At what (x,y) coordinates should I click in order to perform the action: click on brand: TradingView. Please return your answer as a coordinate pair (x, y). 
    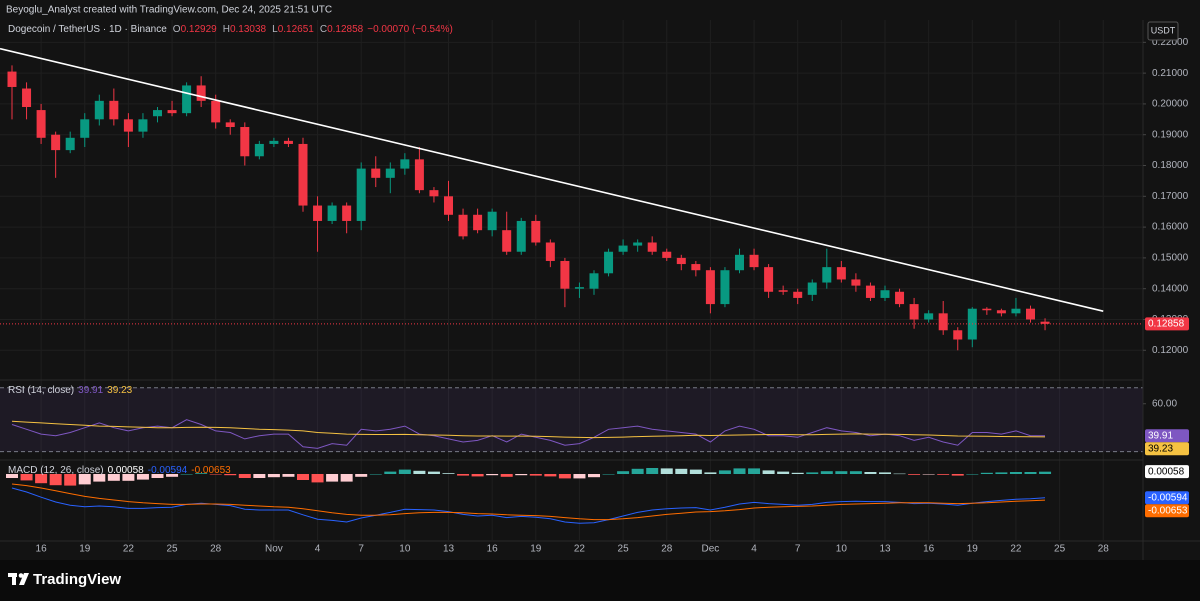
    Looking at the image, I should click on (77, 579).